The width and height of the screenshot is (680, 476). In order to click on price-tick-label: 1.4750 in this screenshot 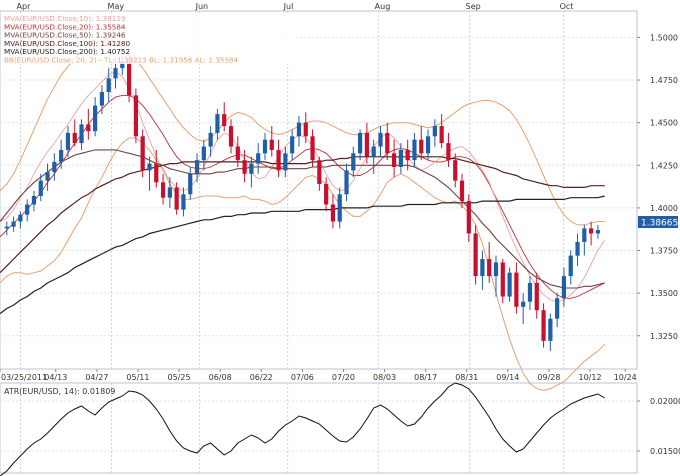, I will do `click(664, 80)`.